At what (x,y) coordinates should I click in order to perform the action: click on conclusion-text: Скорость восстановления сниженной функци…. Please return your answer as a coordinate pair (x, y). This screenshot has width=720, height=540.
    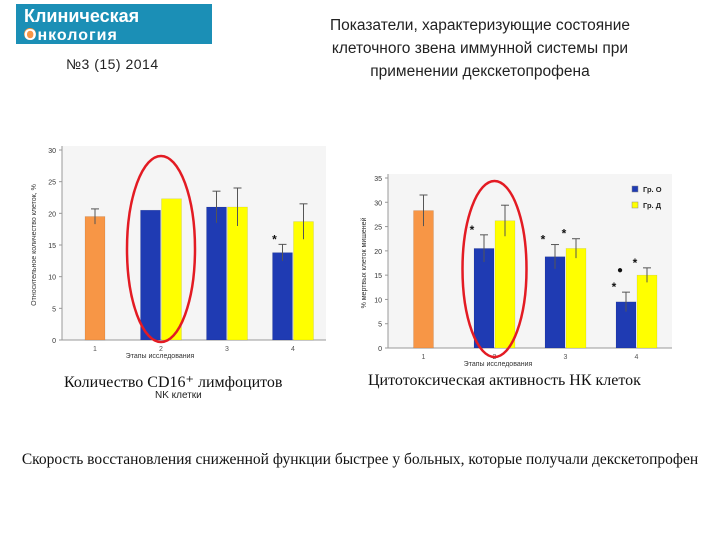
    Looking at the image, I should click on (360, 459).